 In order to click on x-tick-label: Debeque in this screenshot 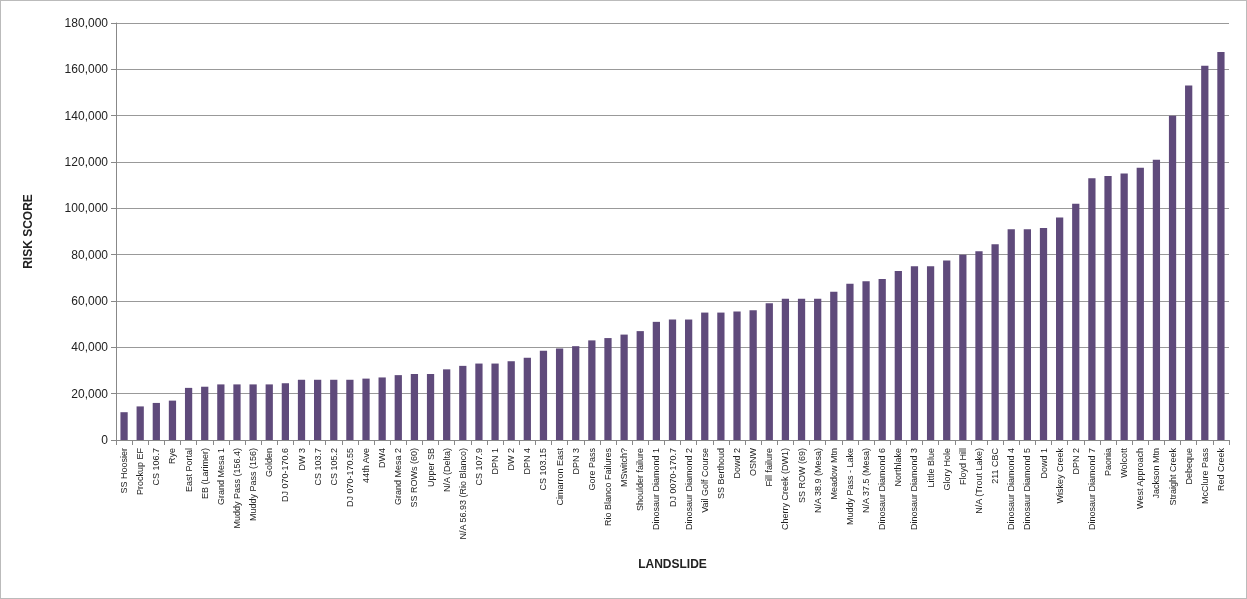, I will do `click(1188, 466)`.